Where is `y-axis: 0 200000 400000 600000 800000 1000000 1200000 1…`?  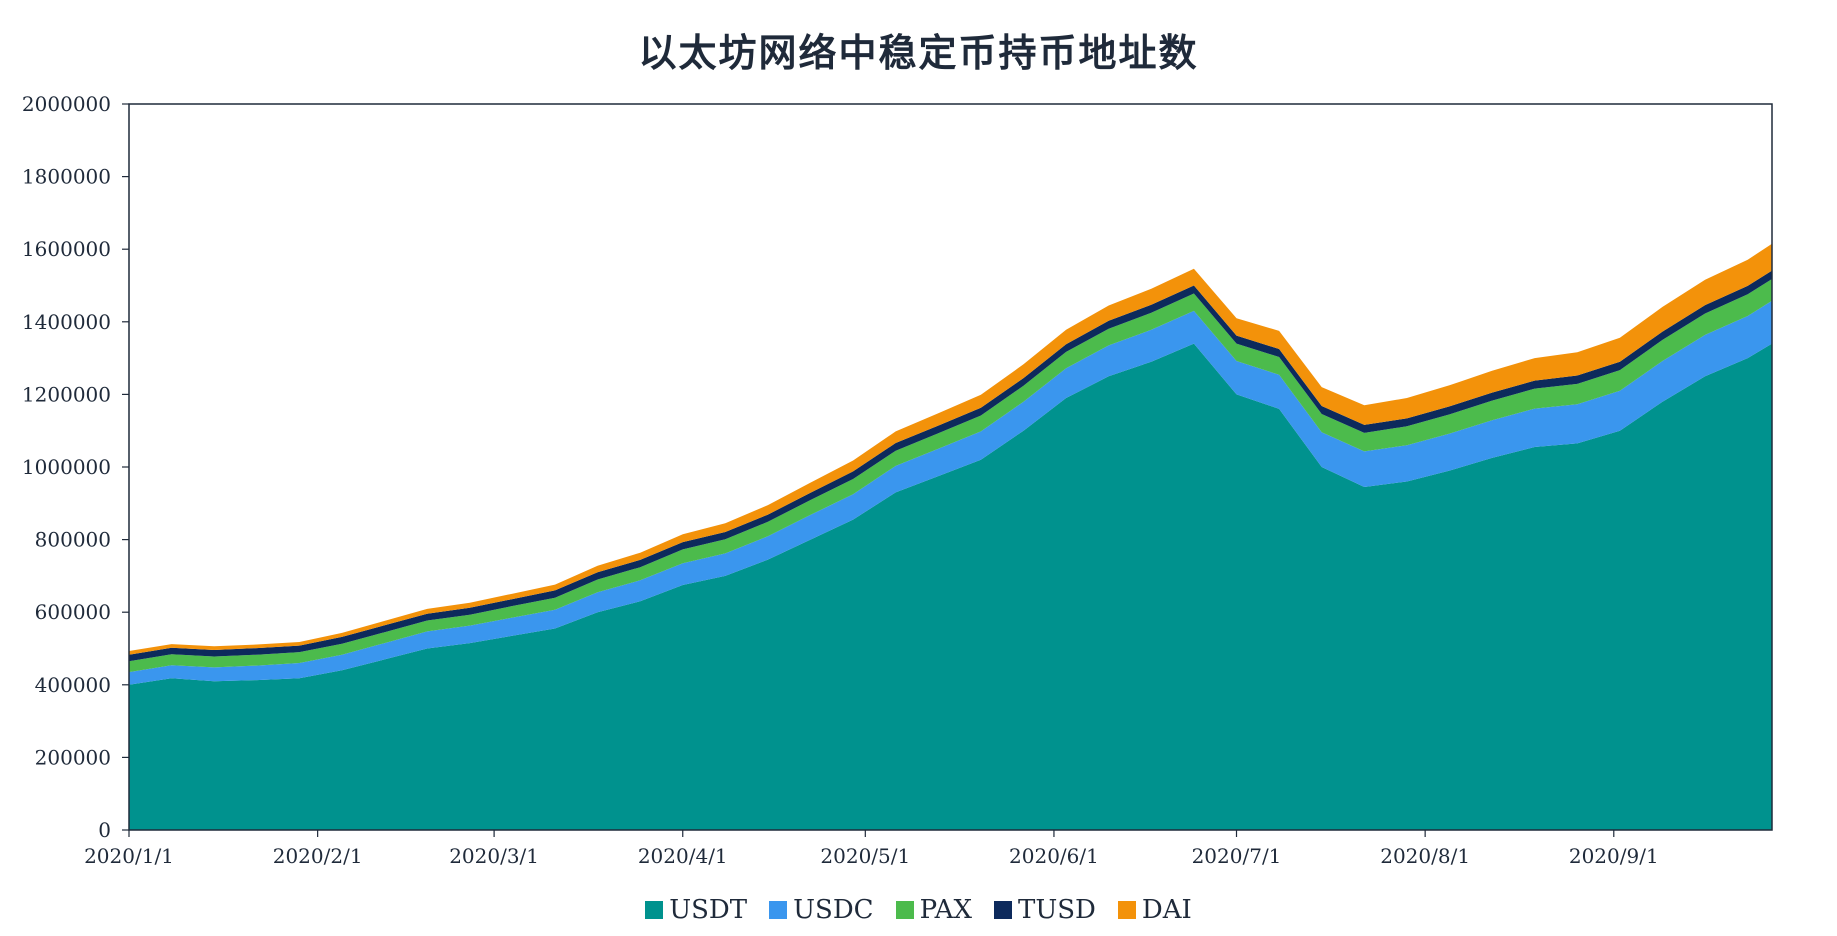 y-axis: 0 200000 400000 600000 800000 1000000 1200000 1… is located at coordinates (75, 467).